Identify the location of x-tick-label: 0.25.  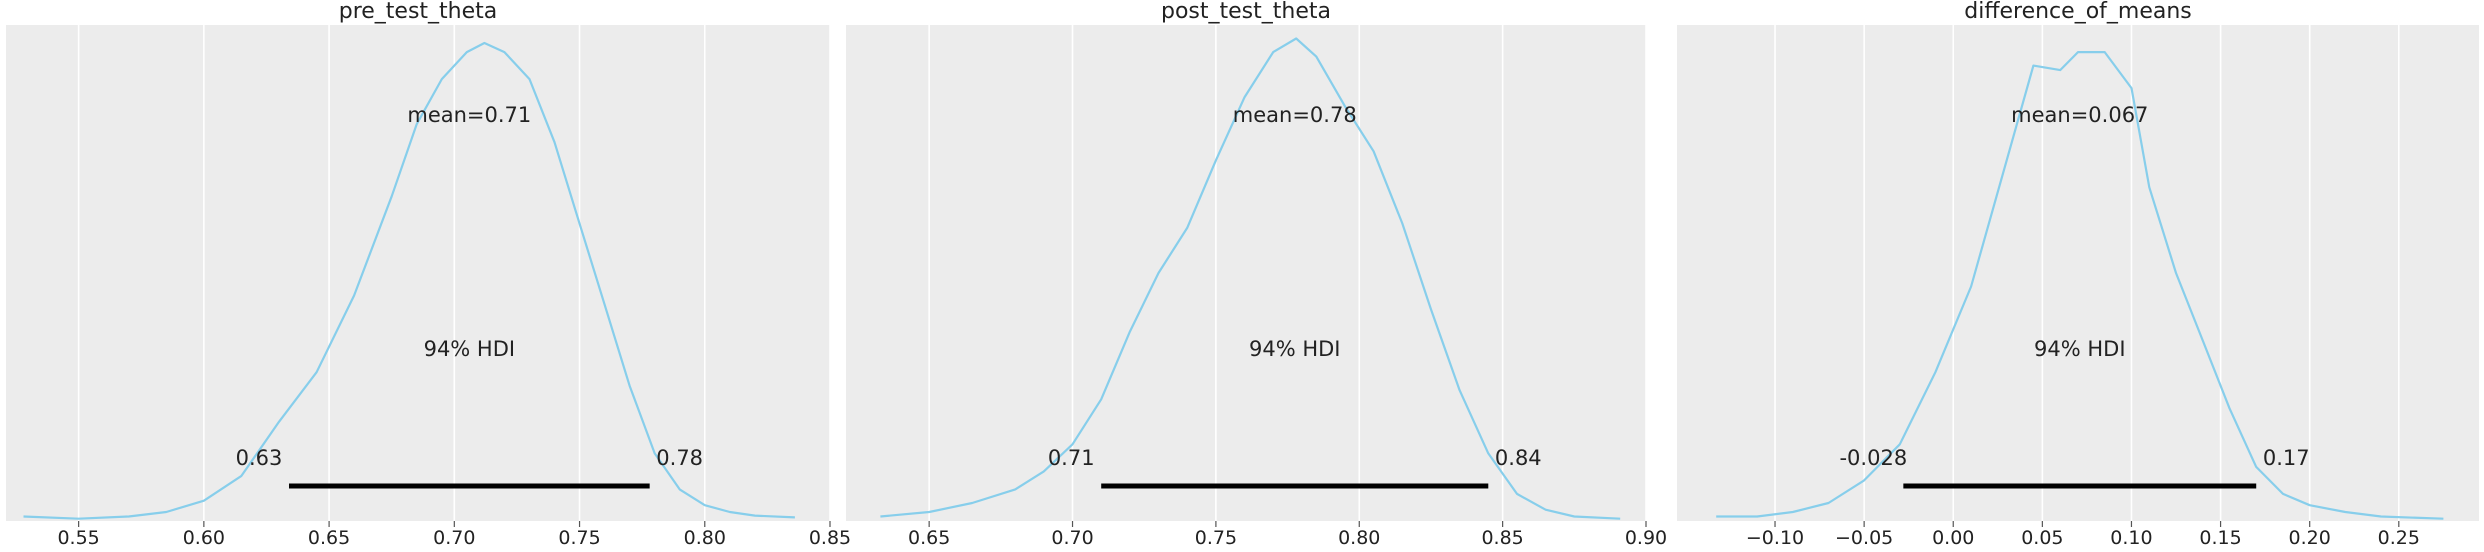
(2399, 538).